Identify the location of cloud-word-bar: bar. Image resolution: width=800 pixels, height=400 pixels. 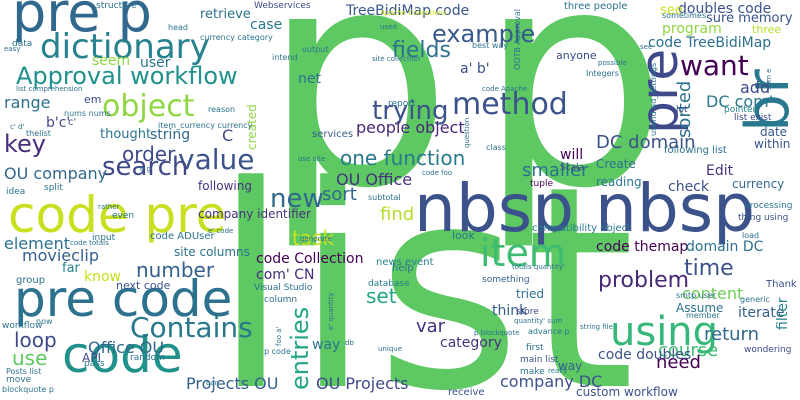
(212, 383).